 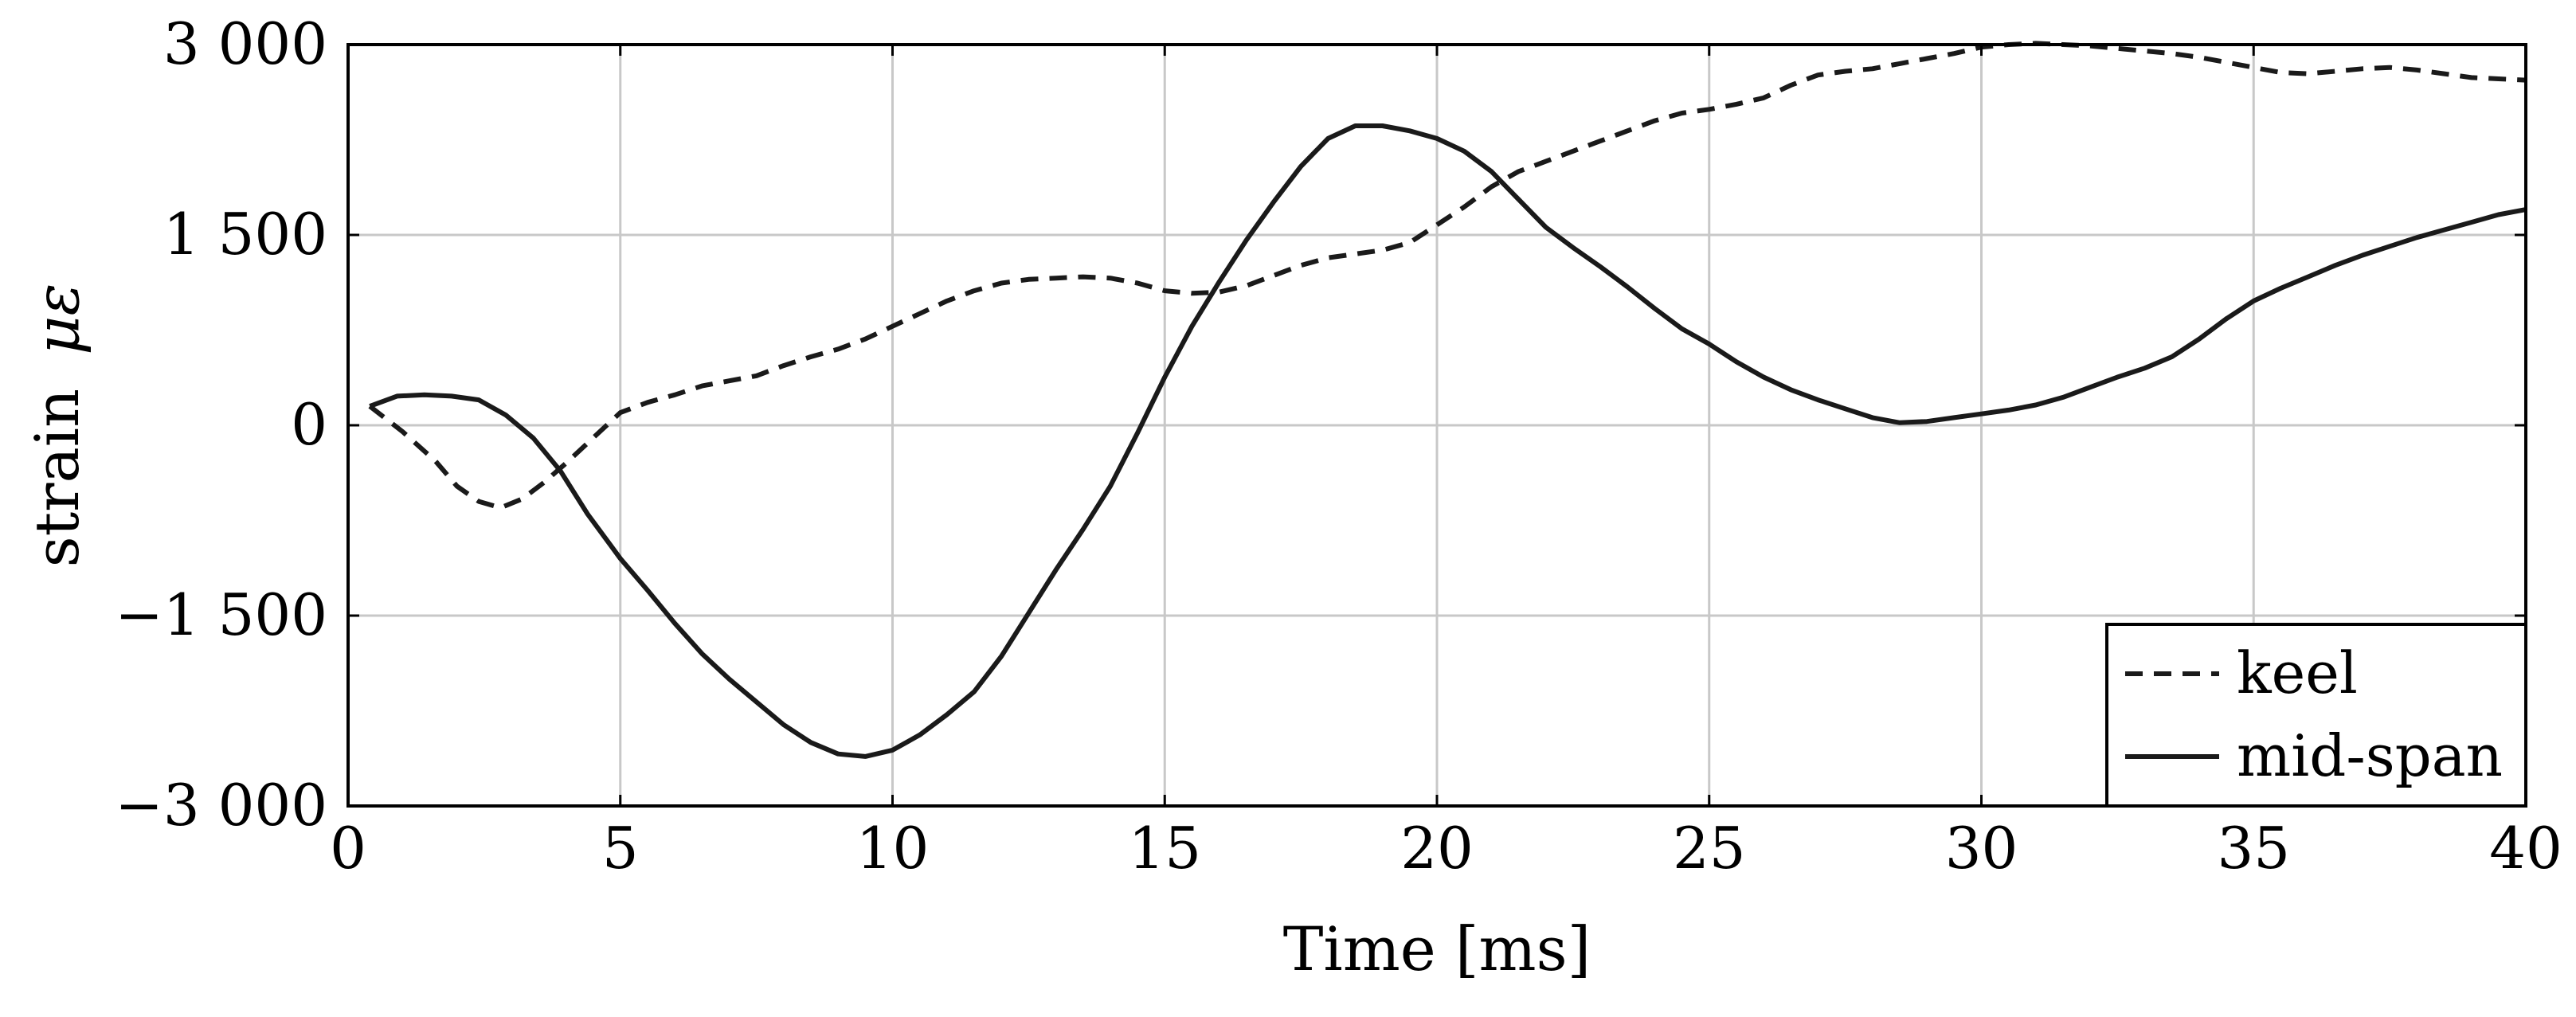 I want to click on y-axis-title: strain με, so click(x=57, y=426).